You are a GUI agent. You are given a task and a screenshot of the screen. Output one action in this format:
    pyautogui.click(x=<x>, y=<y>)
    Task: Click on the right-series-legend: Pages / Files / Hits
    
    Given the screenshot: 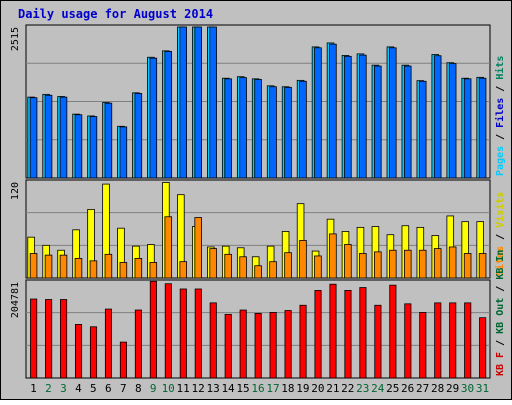 What is the action you would take?
    pyautogui.click(x=500, y=116)
    